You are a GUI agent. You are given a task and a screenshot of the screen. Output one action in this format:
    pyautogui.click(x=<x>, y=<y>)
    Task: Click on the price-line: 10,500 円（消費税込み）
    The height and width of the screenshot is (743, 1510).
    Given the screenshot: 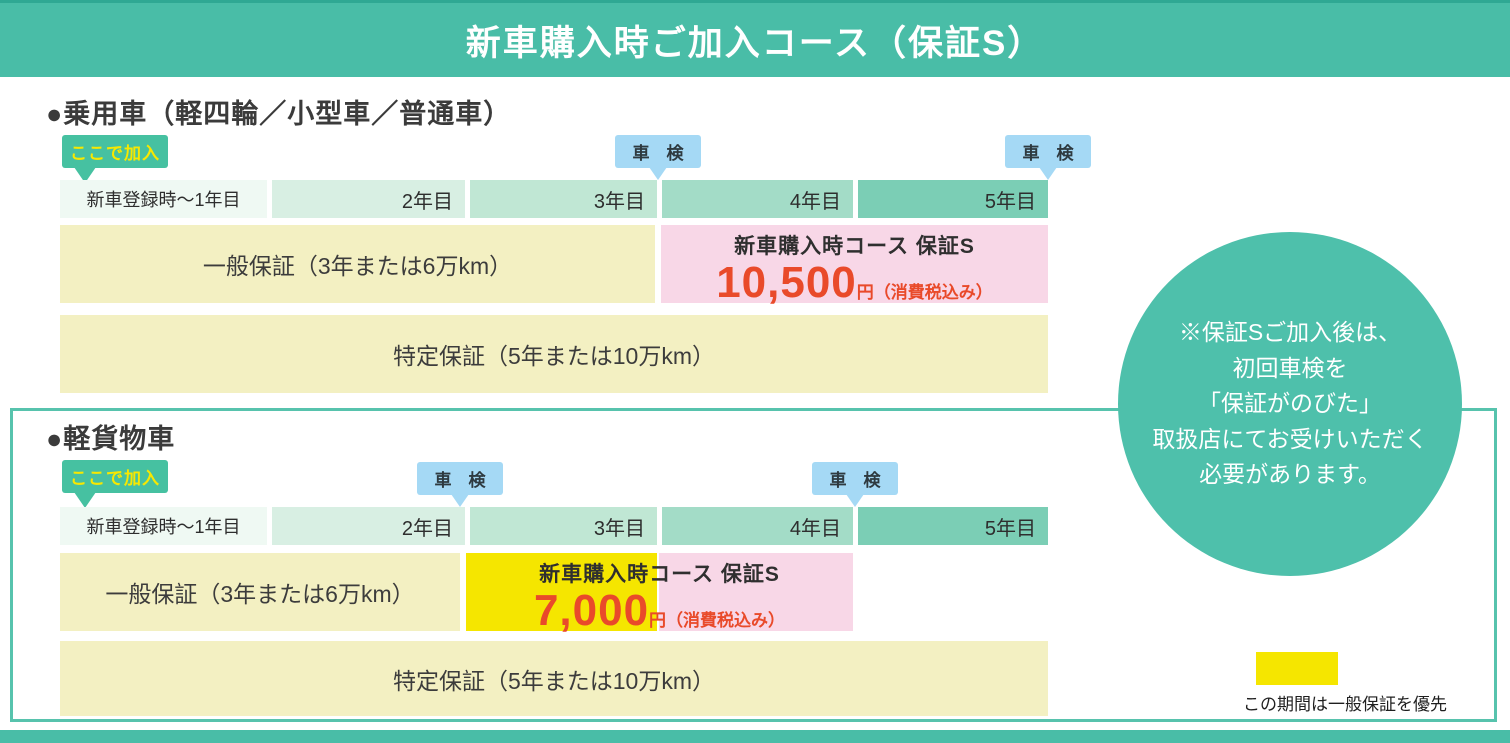 What is the action you would take?
    pyautogui.click(x=854, y=283)
    